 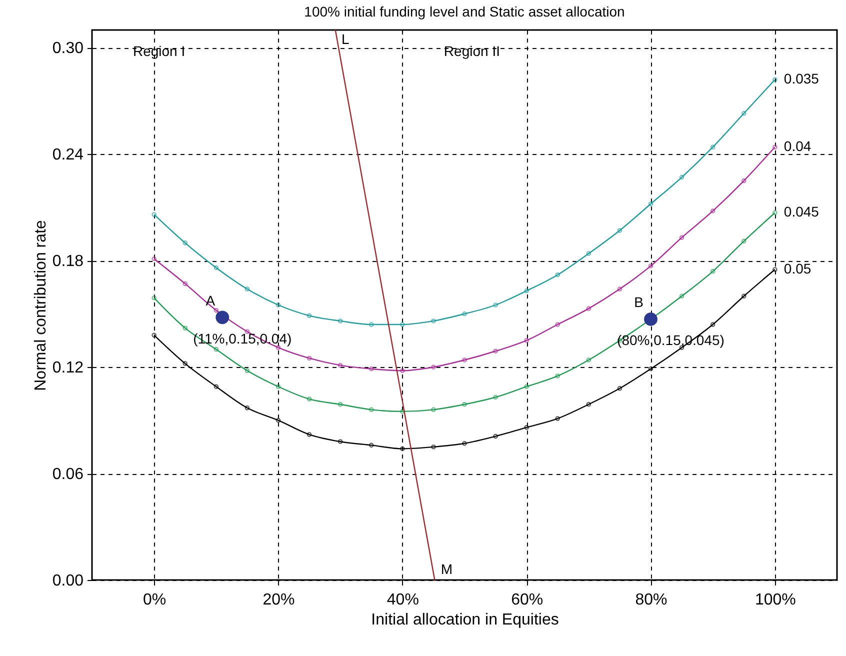 I want to click on annotation: A, so click(x=211, y=300).